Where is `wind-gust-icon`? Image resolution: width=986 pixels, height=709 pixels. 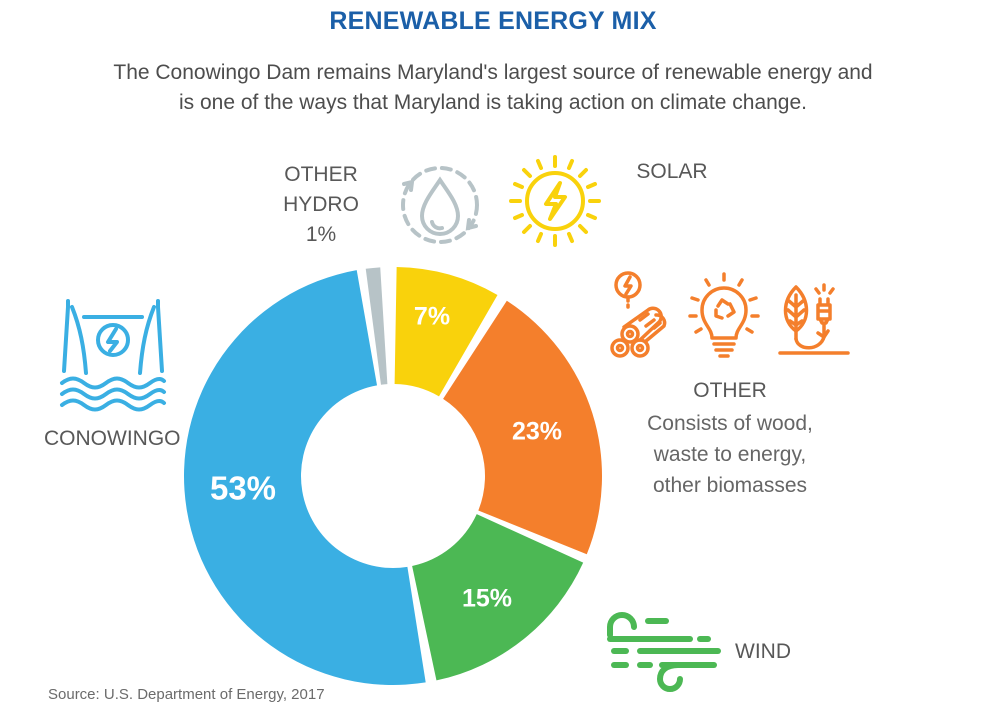 wind-gust-icon is located at coordinates (664, 652).